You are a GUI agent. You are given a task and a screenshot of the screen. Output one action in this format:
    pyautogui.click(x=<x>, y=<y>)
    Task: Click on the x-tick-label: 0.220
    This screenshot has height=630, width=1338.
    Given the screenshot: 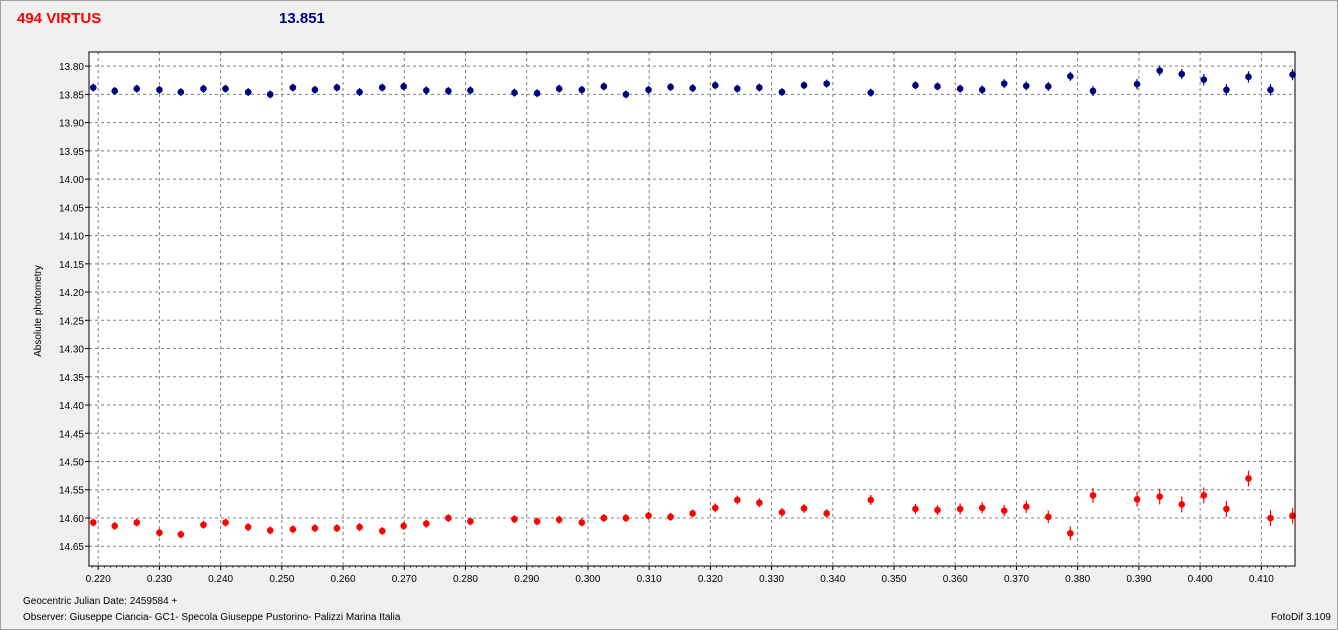 What is the action you would take?
    pyautogui.click(x=98, y=579)
    